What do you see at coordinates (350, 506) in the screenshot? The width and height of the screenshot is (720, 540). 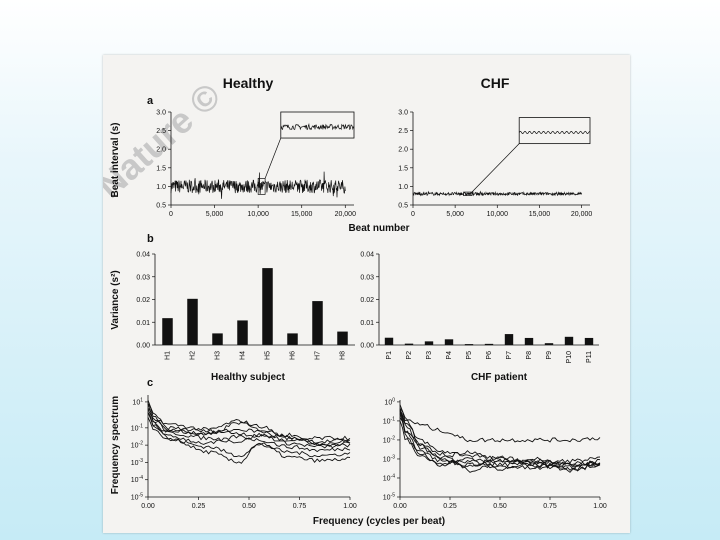 I see `c-healthy-x-tick-label: 1.00` at bounding box center [350, 506].